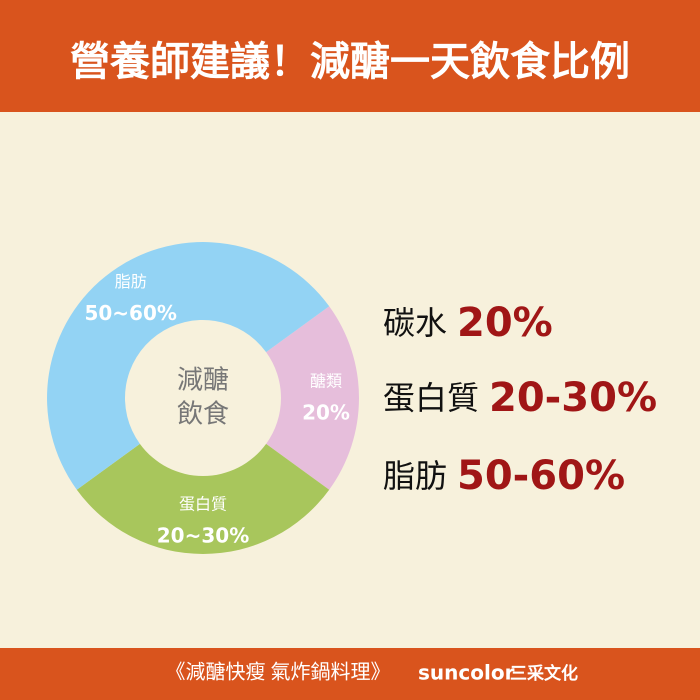 This screenshot has height=700, width=700. I want to click on summary-item: 碳水 20%, so click(468, 323).